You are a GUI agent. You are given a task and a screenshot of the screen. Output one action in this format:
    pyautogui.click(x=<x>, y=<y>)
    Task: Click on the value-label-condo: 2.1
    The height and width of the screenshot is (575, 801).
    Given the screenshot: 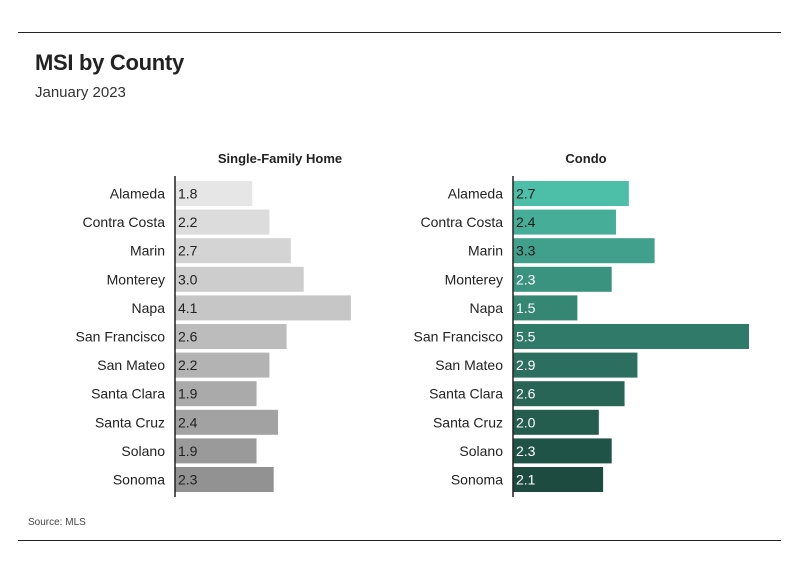 What is the action you would take?
    pyautogui.click(x=526, y=480)
    